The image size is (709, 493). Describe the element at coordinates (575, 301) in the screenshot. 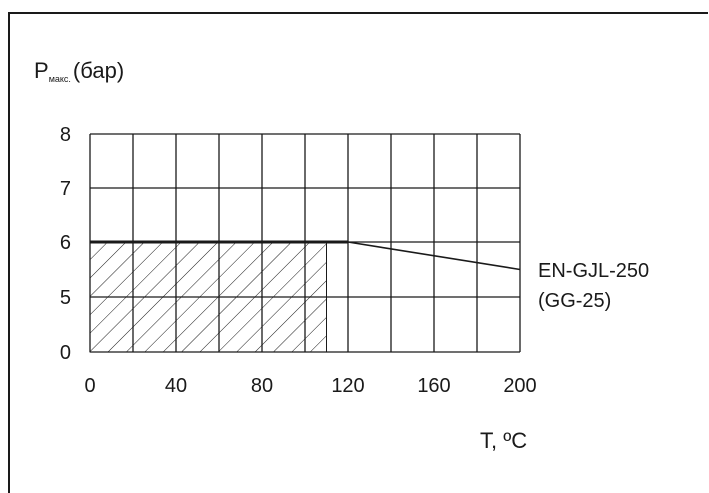

I see `series-label-name-line2: (GG-25)` at that location.